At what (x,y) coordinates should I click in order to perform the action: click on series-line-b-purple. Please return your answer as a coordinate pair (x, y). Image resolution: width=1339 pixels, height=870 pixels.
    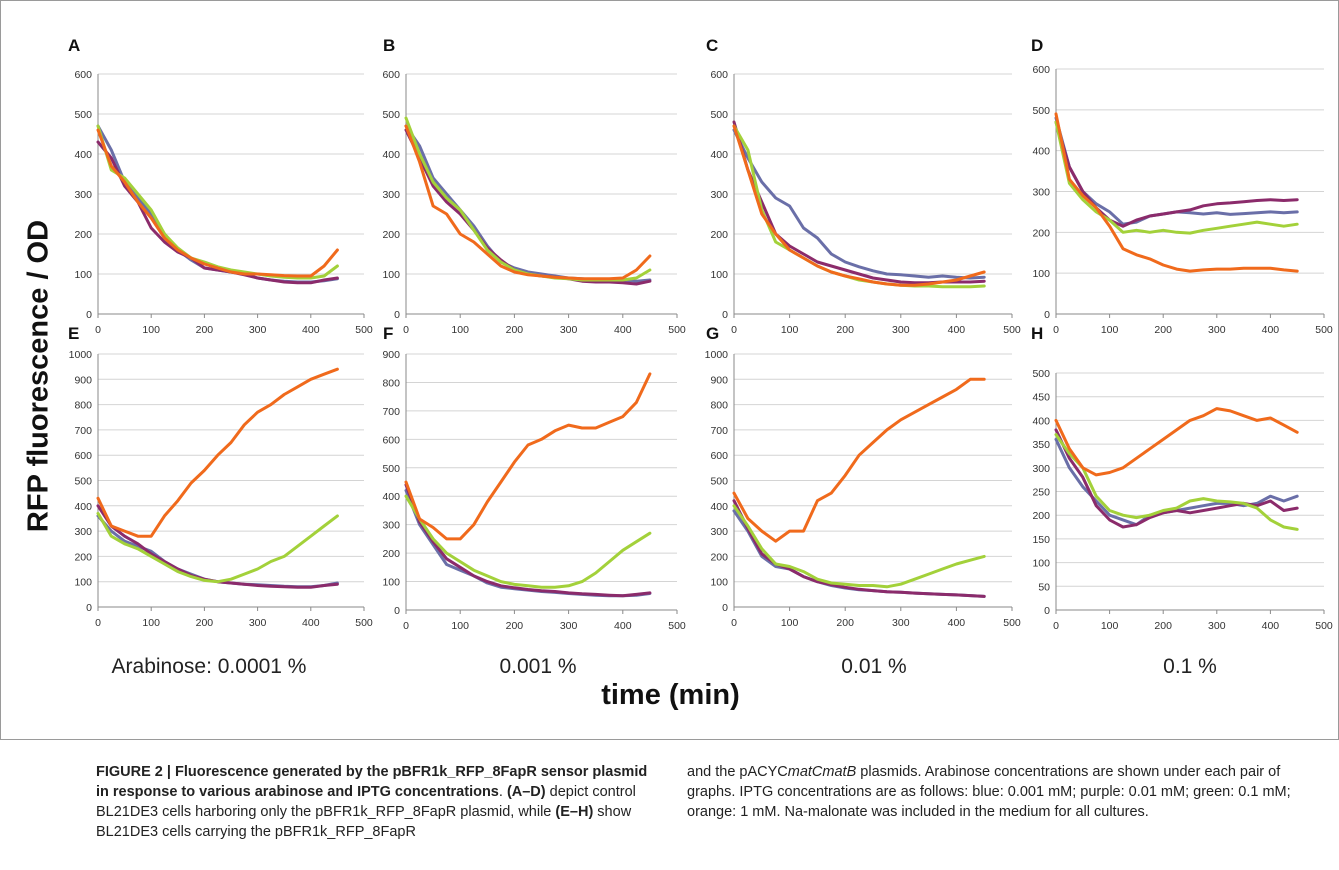
    Looking at the image, I should click on (528, 207).